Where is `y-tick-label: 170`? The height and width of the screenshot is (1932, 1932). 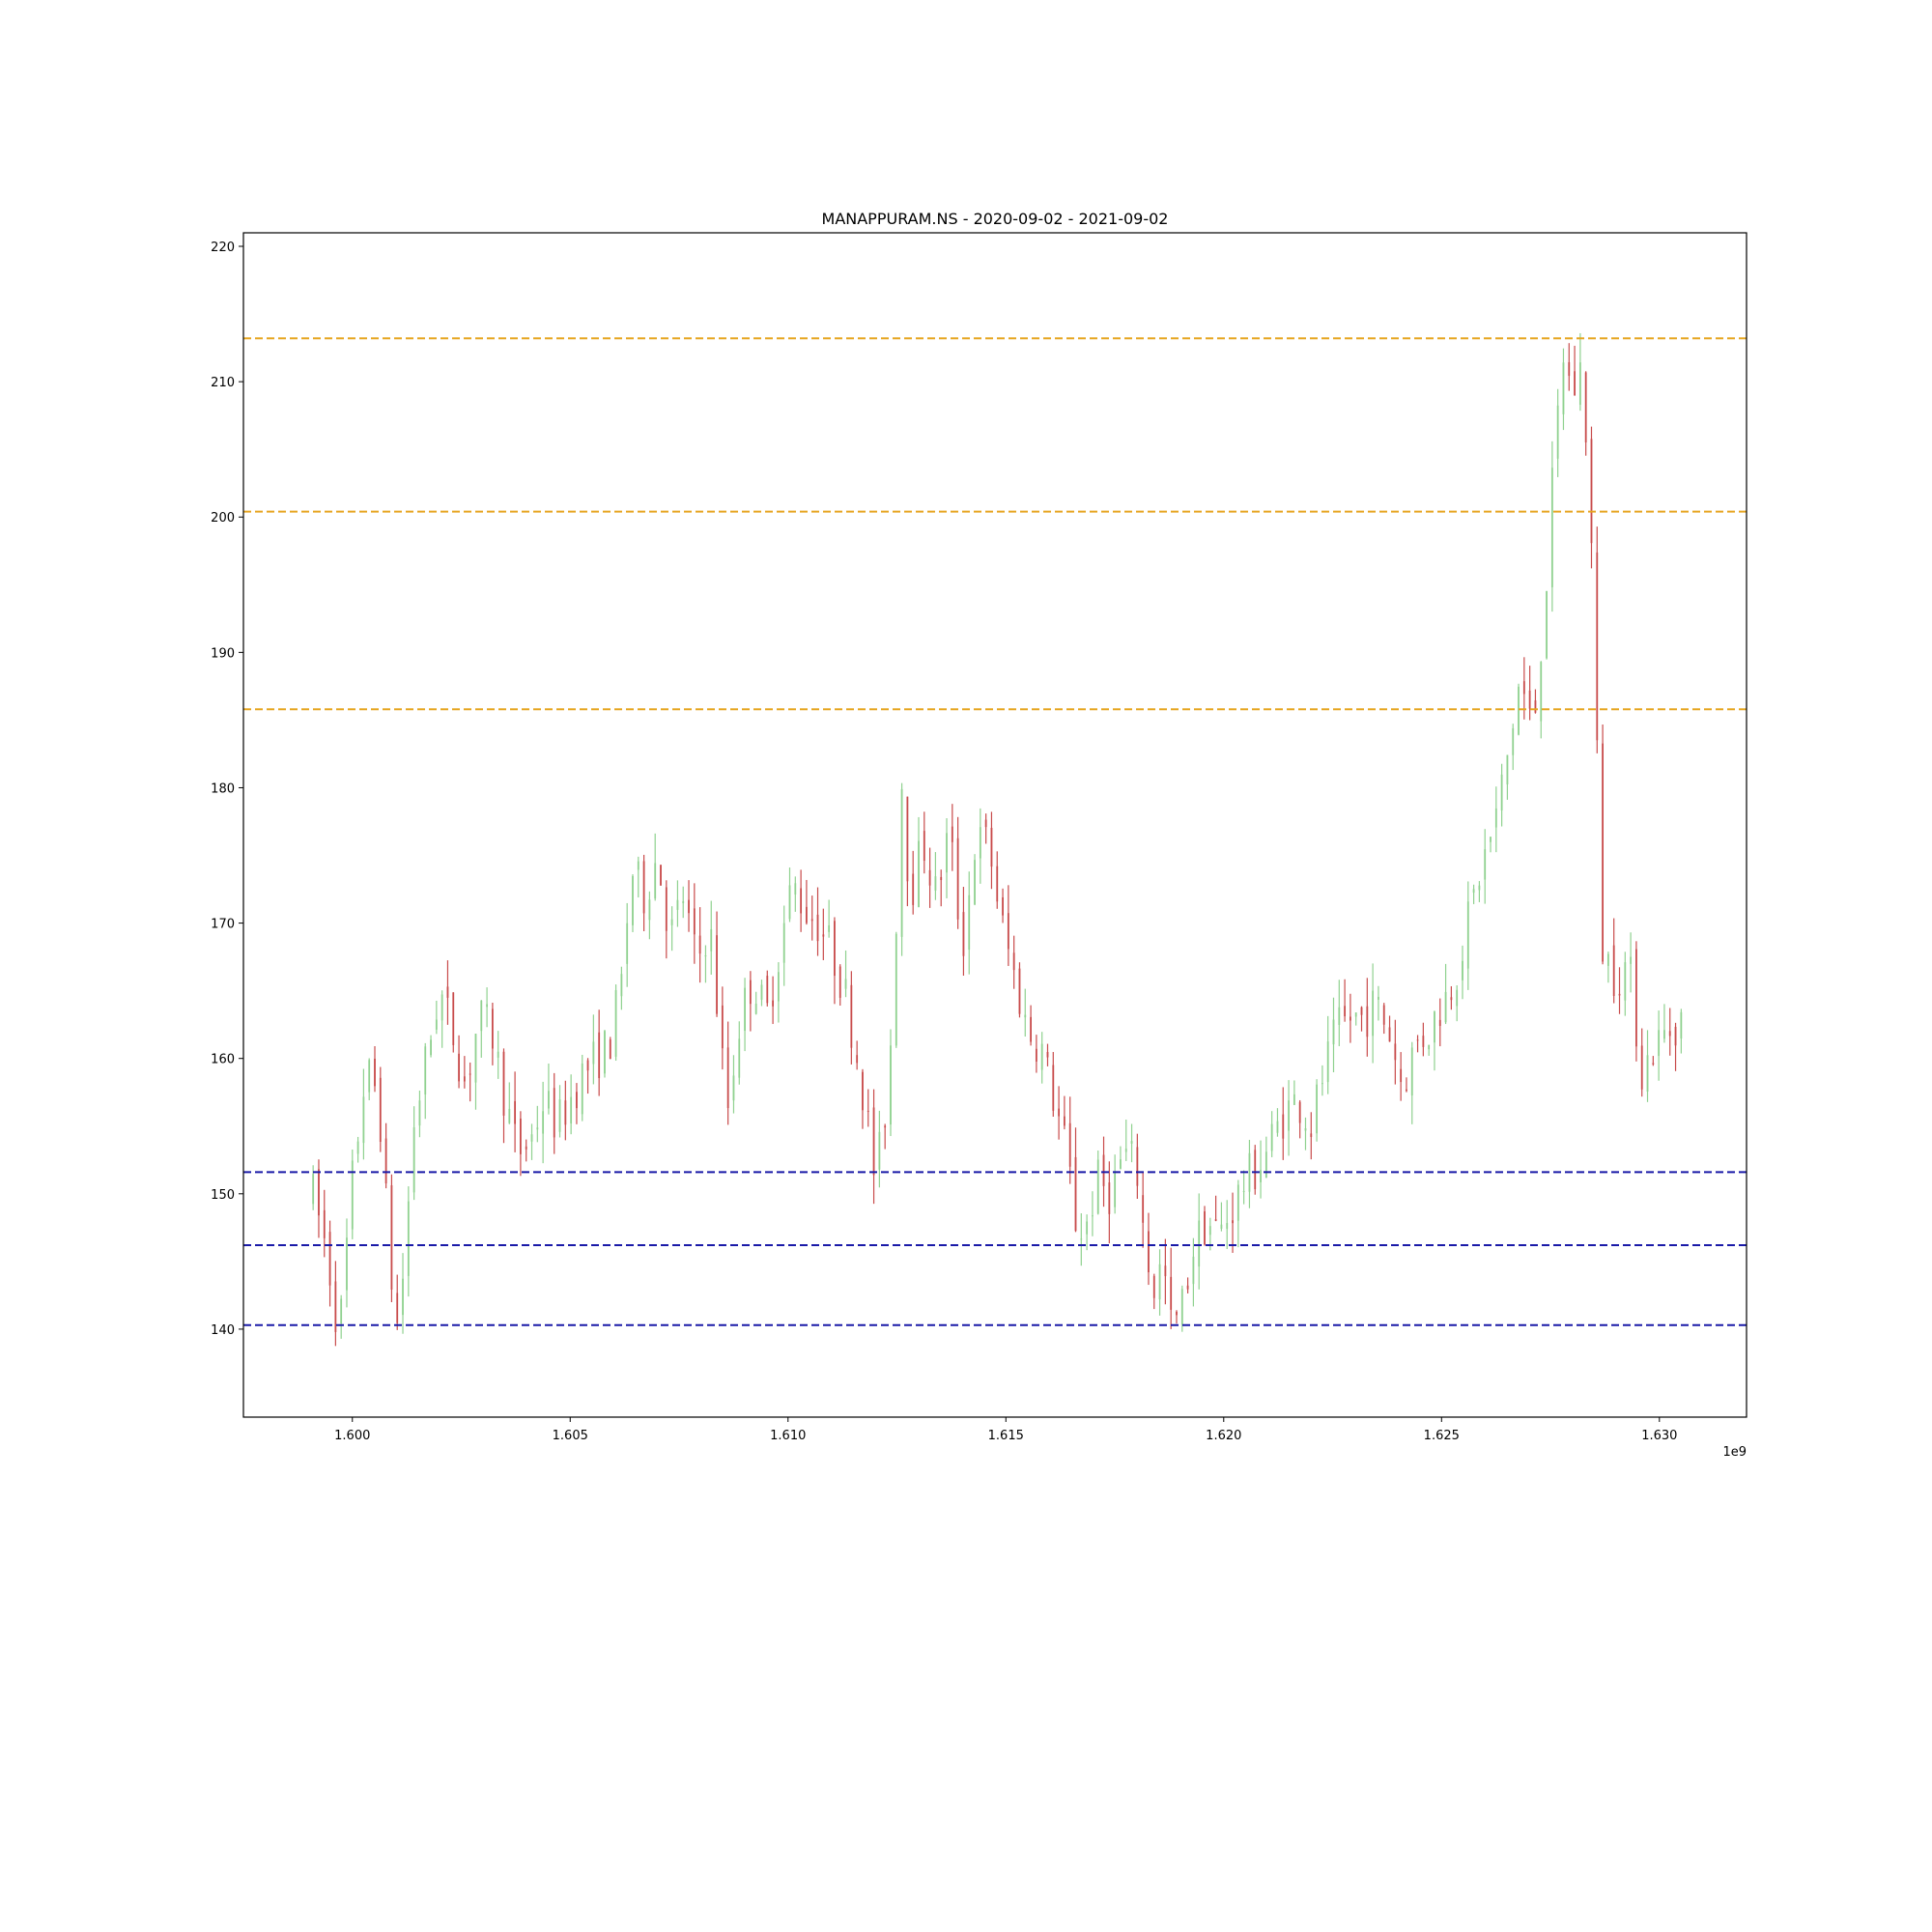 y-tick-label: 170 is located at coordinates (223, 925).